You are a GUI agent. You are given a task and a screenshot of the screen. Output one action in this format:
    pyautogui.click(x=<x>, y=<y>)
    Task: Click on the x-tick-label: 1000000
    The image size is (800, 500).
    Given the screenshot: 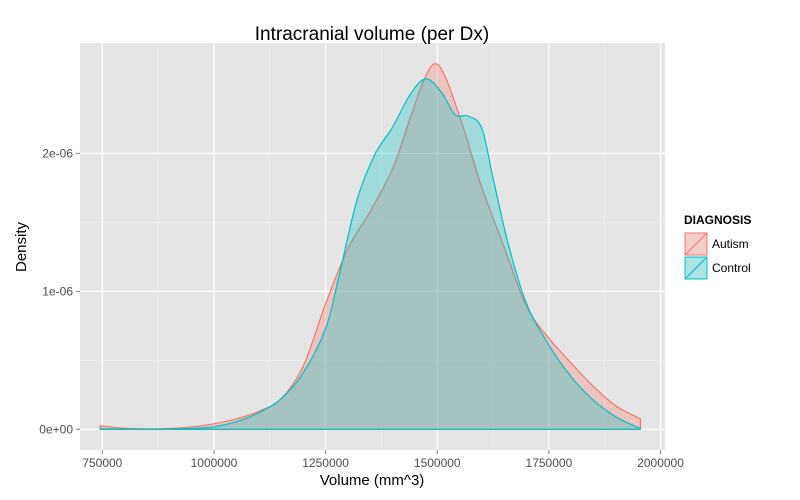 What is the action you would take?
    pyautogui.click(x=214, y=463)
    